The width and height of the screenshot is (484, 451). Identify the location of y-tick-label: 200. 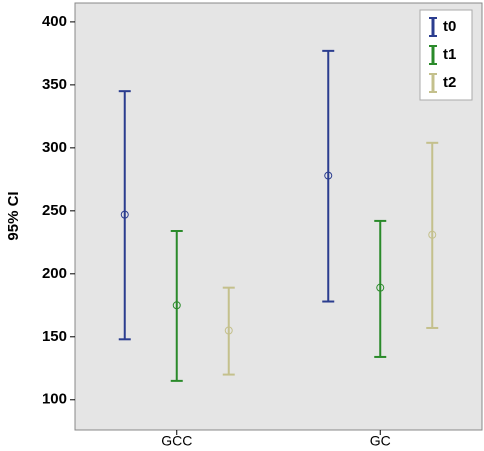
(54, 273).